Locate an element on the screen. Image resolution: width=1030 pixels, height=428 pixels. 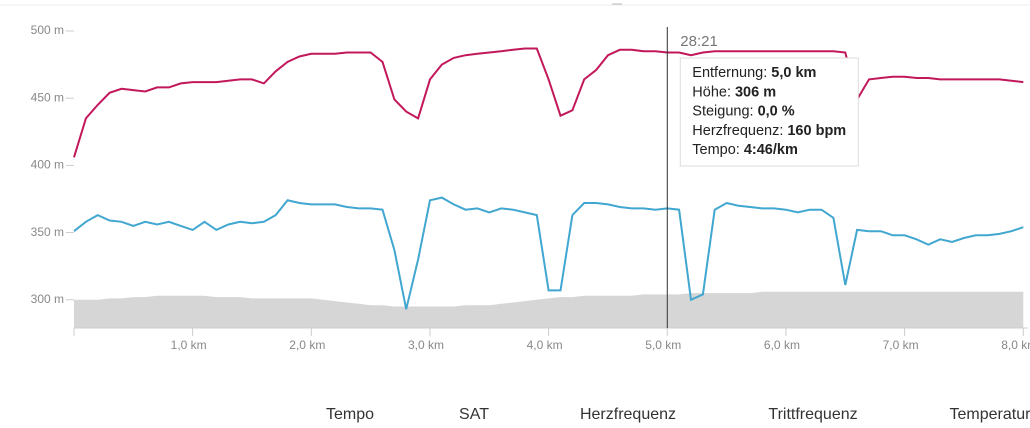
y-tick-label: 500 m is located at coordinates (47, 30).